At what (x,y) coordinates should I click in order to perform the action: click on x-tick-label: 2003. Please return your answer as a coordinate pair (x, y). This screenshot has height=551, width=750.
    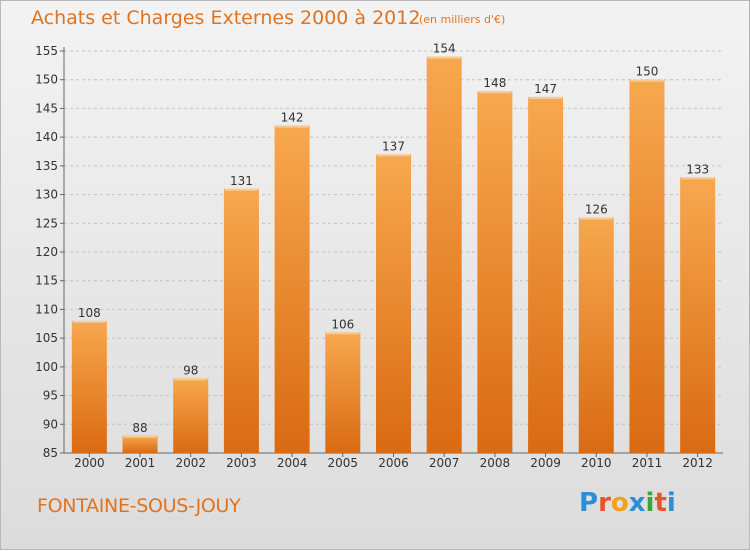
    Looking at the image, I should click on (241, 463).